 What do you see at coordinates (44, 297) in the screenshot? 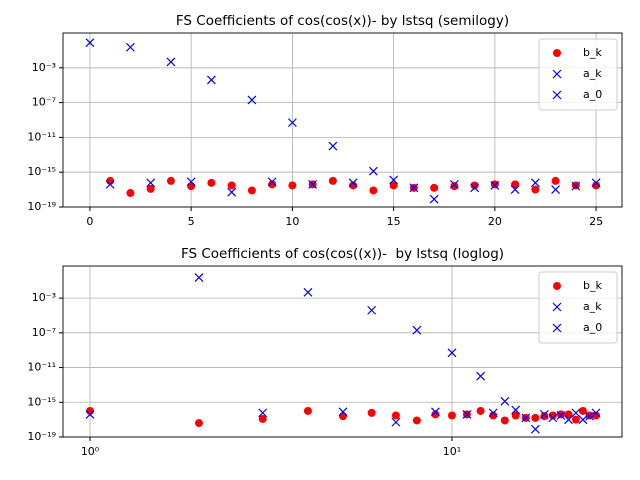
I see `y-tick-label: 10⁻³` at bounding box center [44, 297].